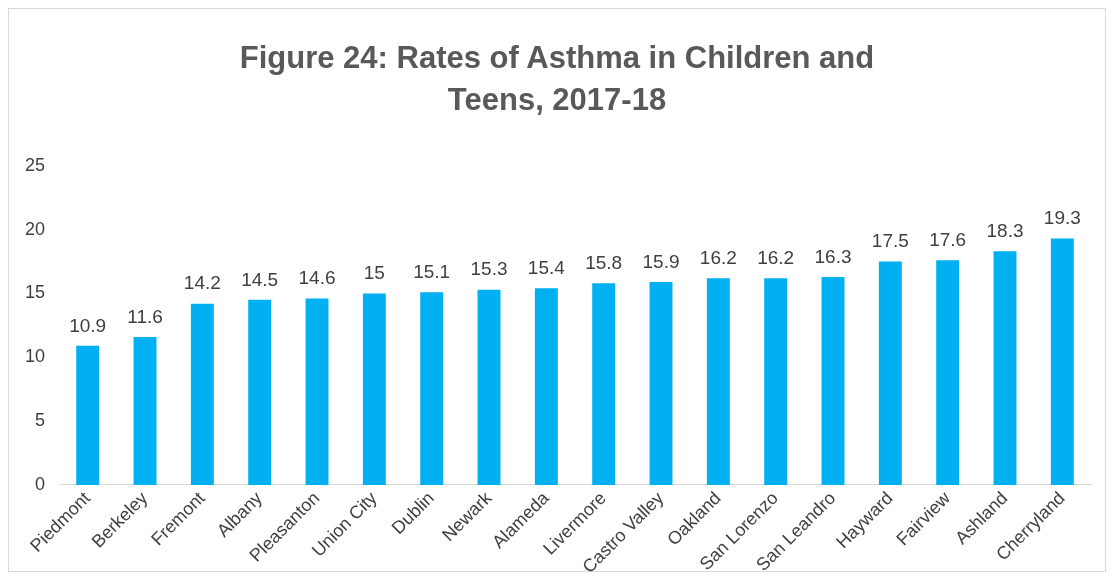  Describe the element at coordinates (604, 262) in the screenshot. I see `data-label: 15.8` at that location.